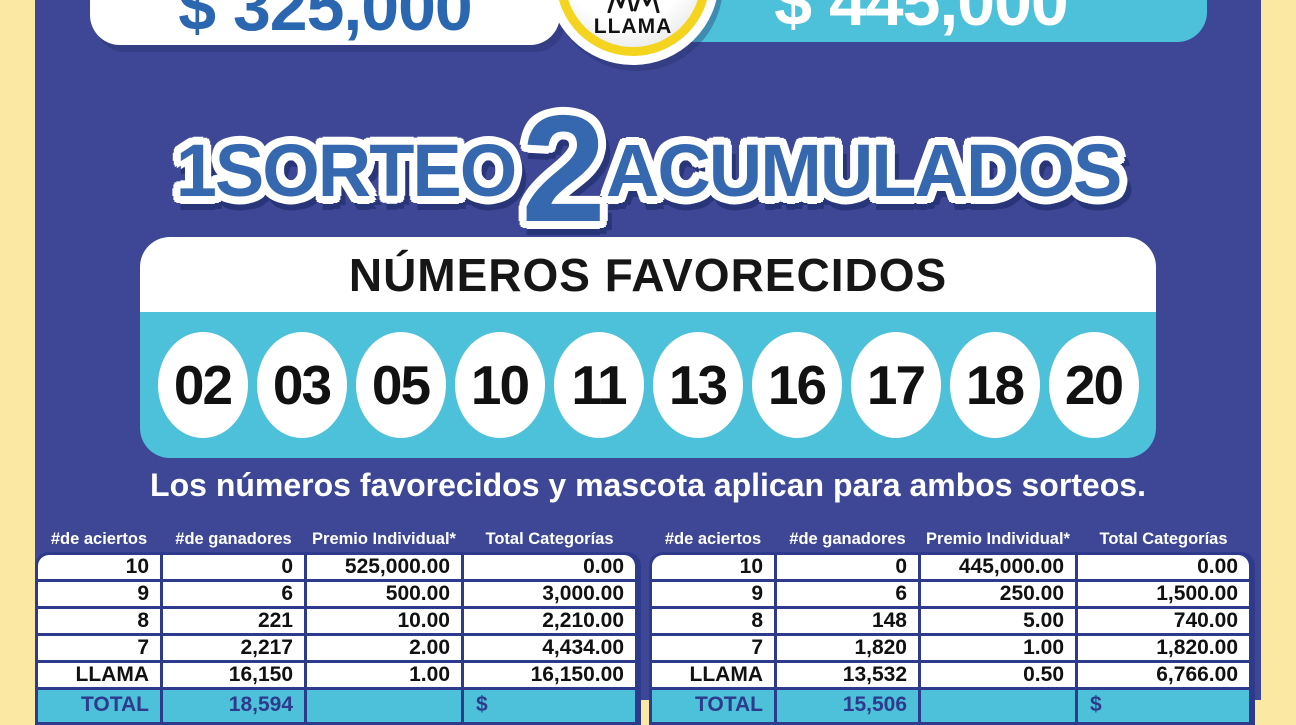 This screenshot has height=725, width=1296. I want to click on cell-premio: 250.00, so click(998, 594).